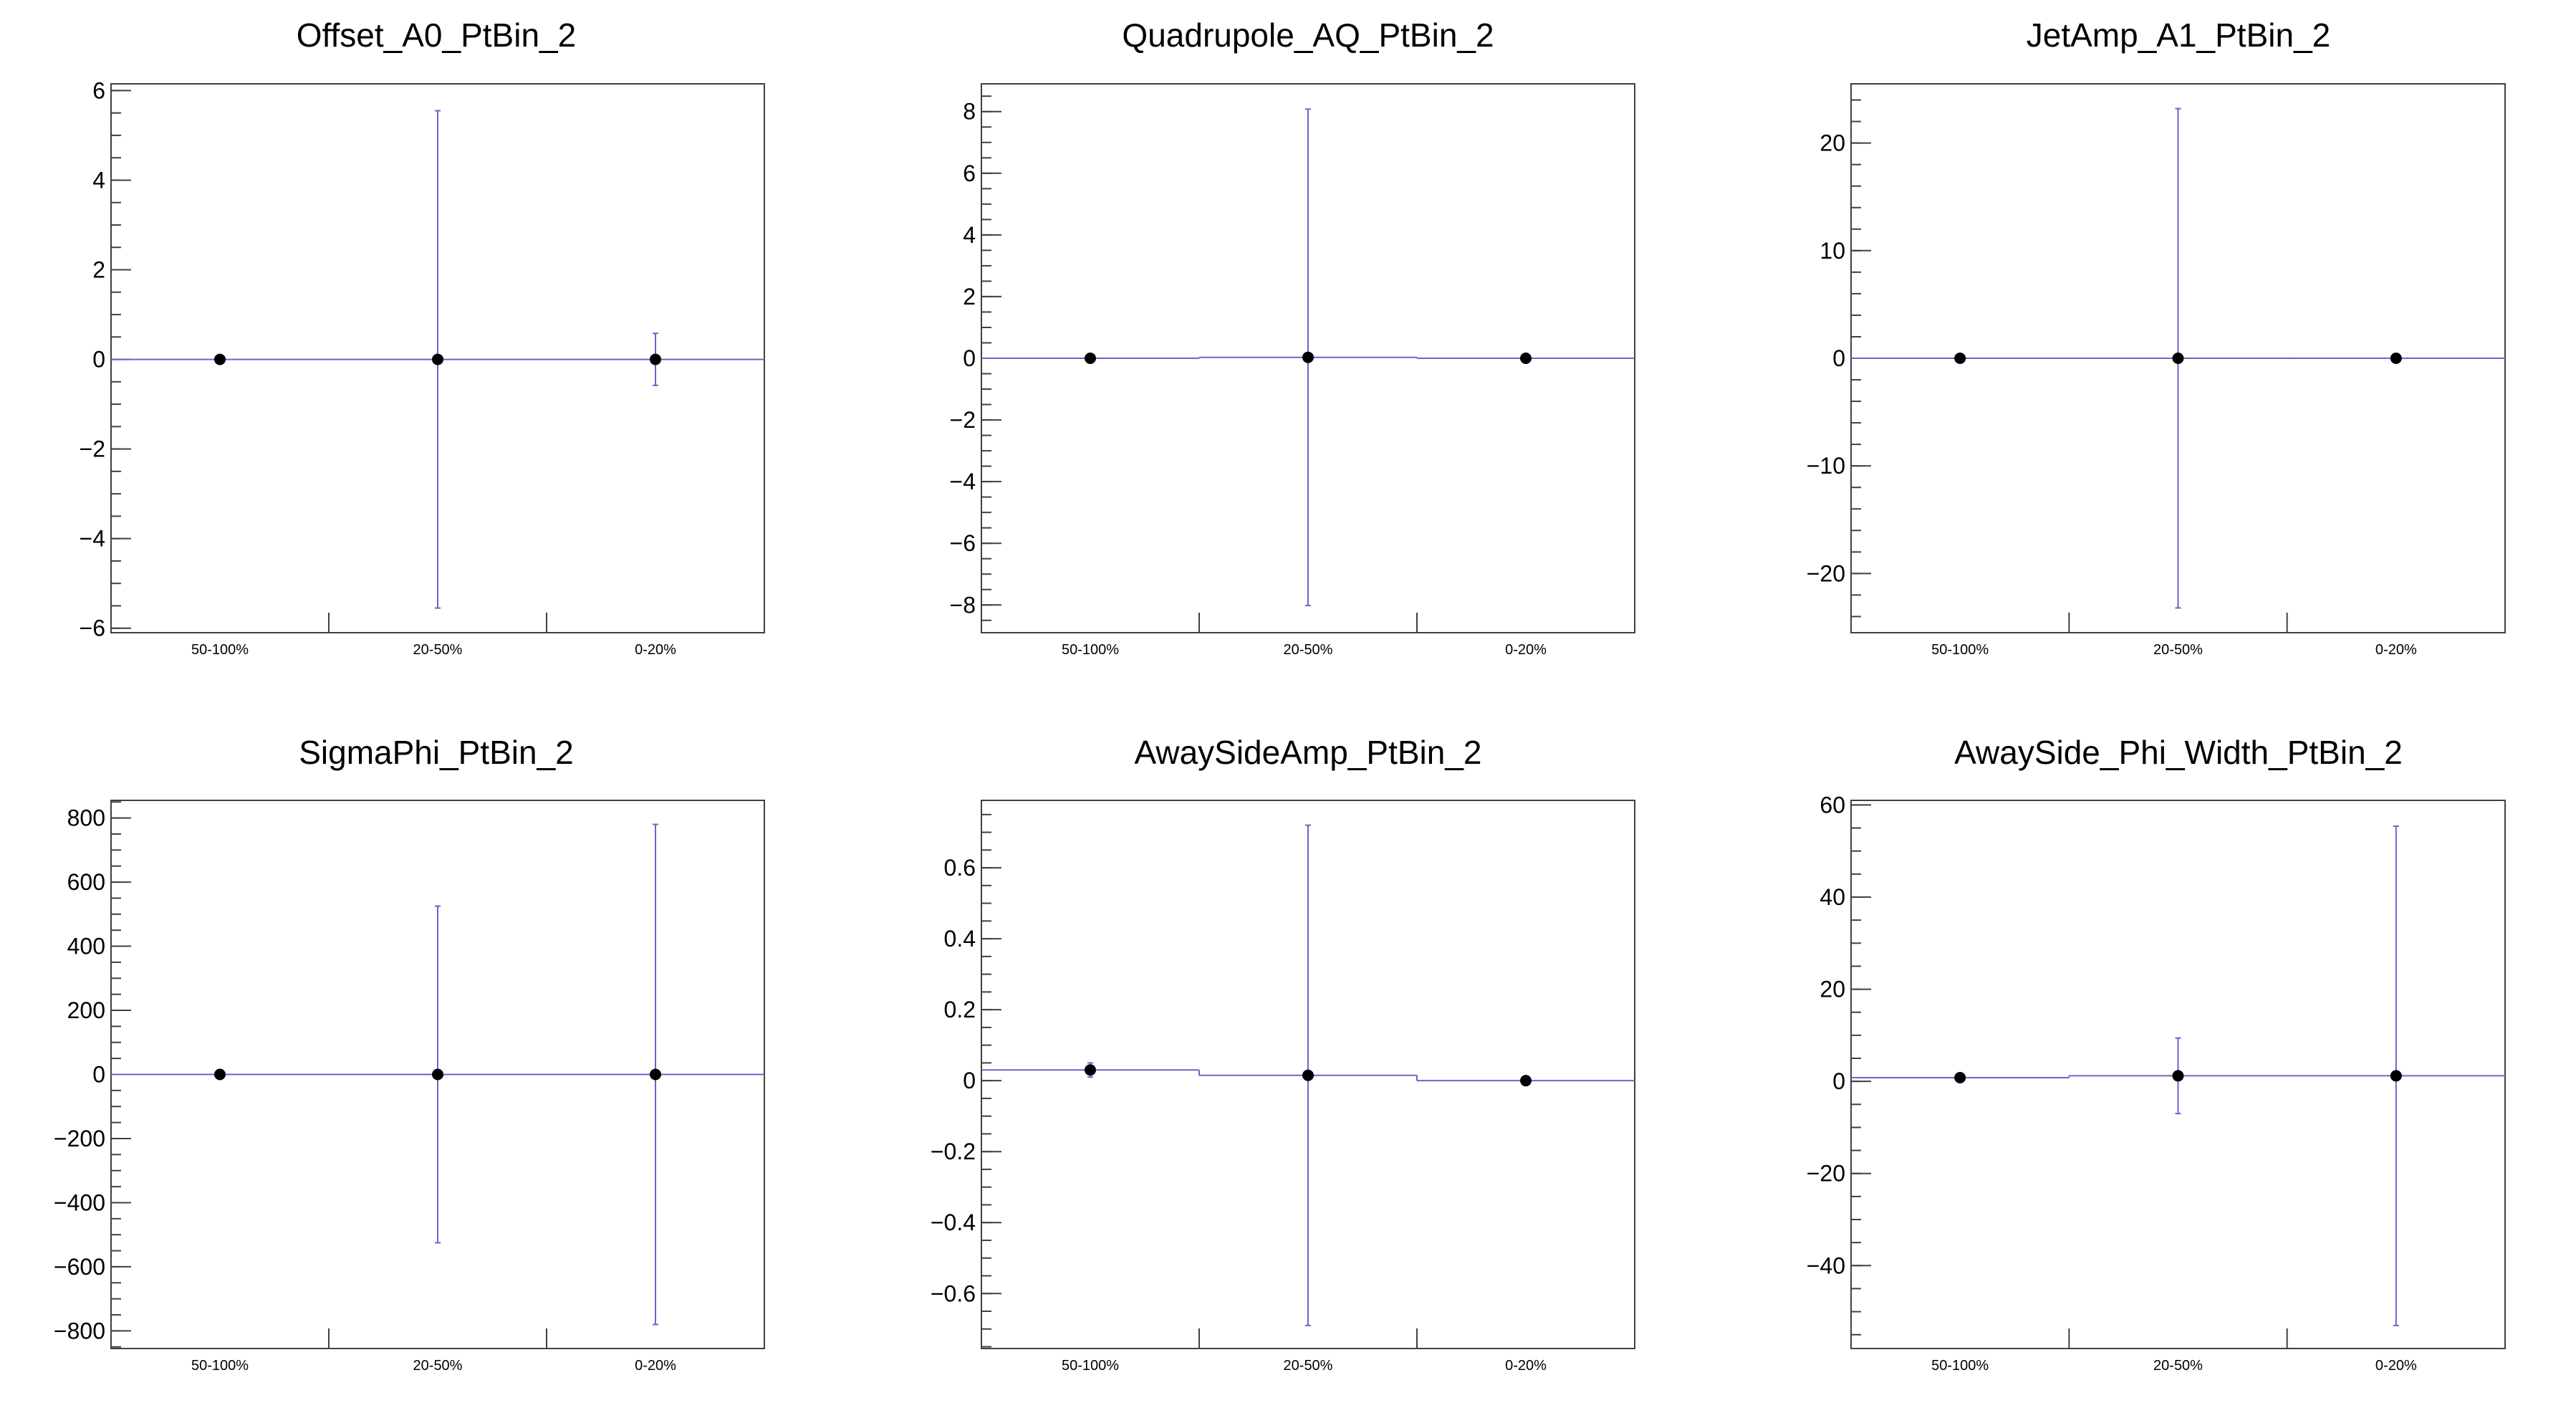  What do you see at coordinates (960, 868) in the screenshot?
I see `y-tick-label: 0.6` at bounding box center [960, 868].